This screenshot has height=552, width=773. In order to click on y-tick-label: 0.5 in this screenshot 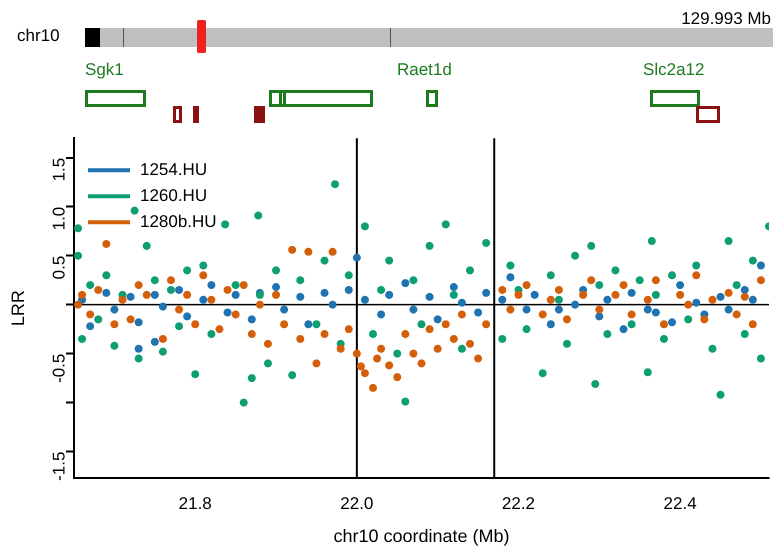, I will do `click(59, 268)`.